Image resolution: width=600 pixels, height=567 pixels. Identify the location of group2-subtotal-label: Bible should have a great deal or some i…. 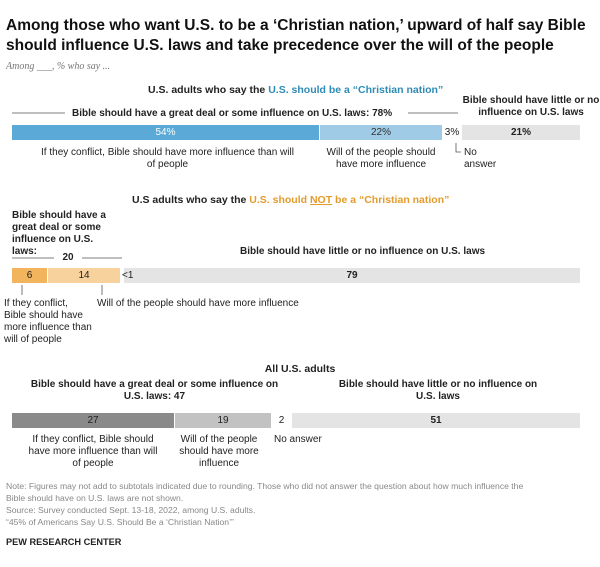
(59, 233).